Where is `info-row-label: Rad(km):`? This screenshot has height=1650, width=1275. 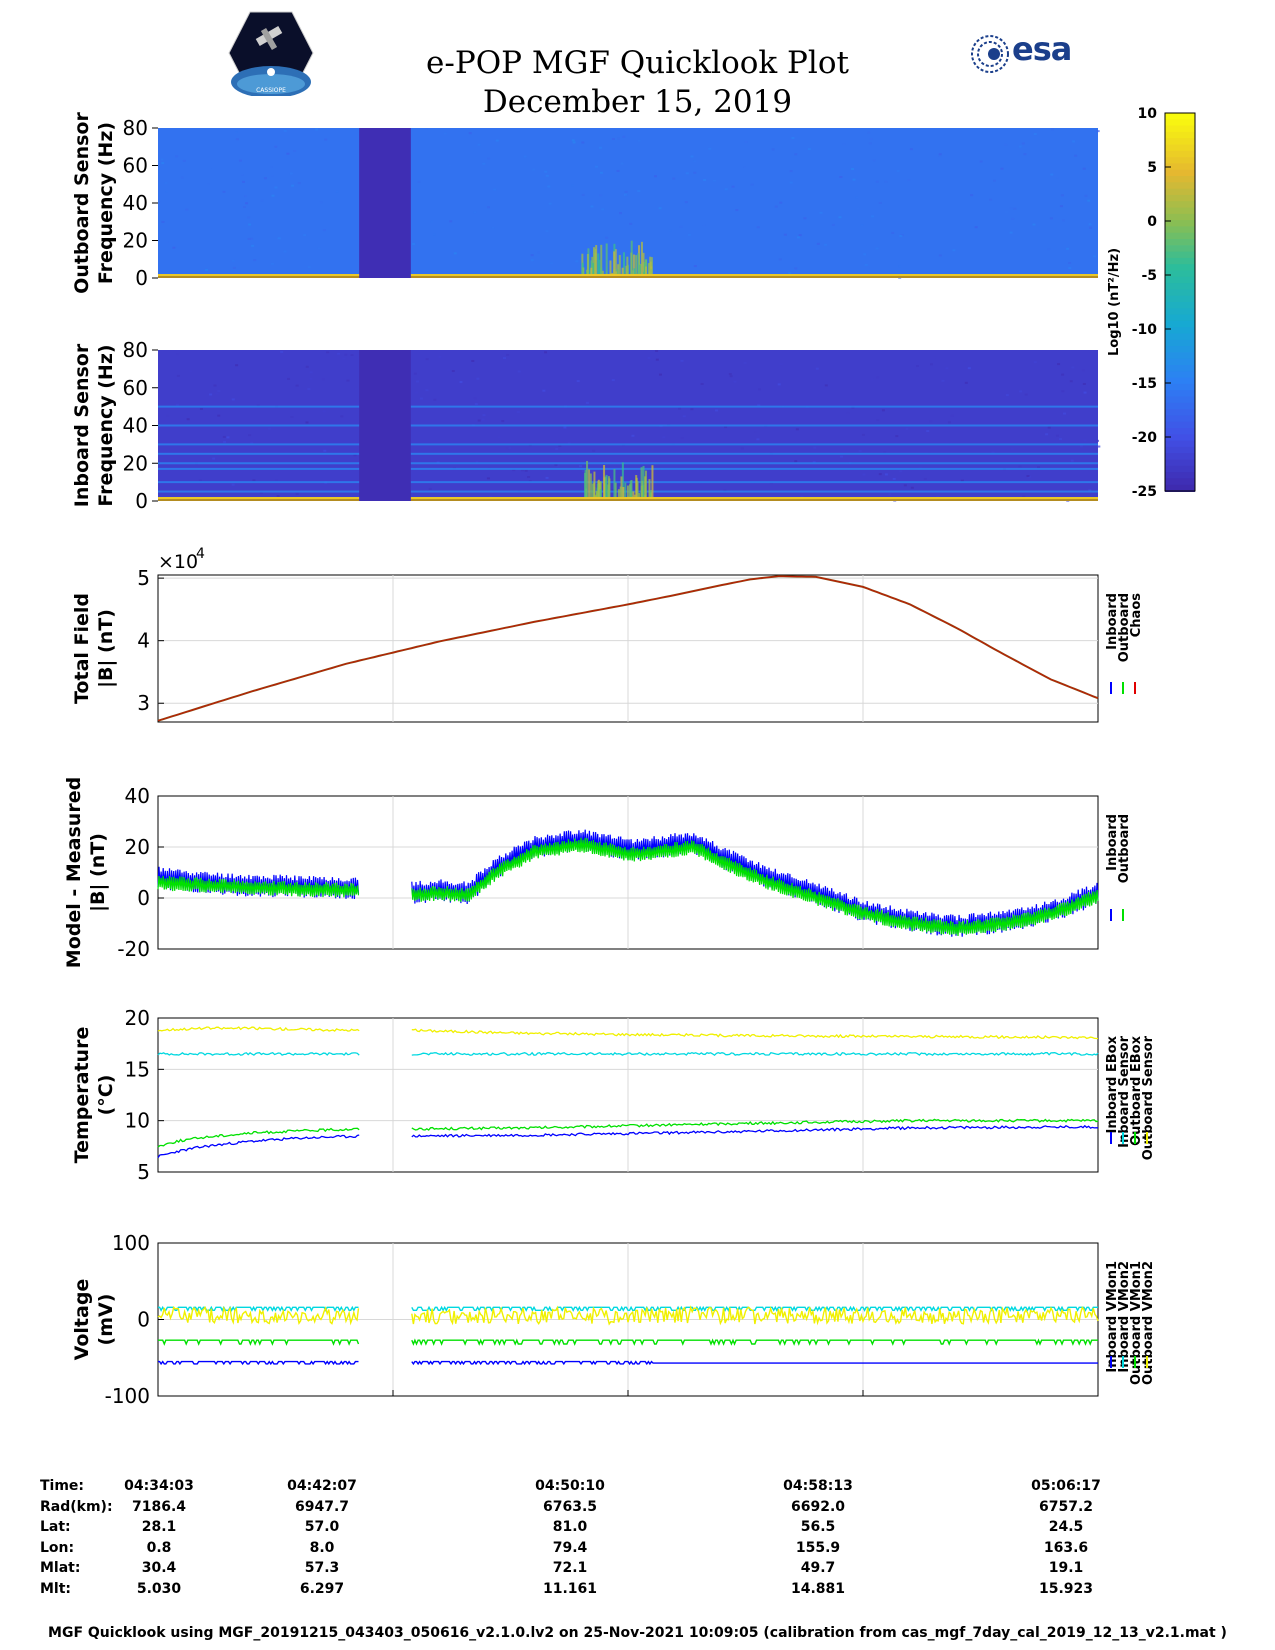 info-row-label: Rad(km): is located at coordinates (76, 1506).